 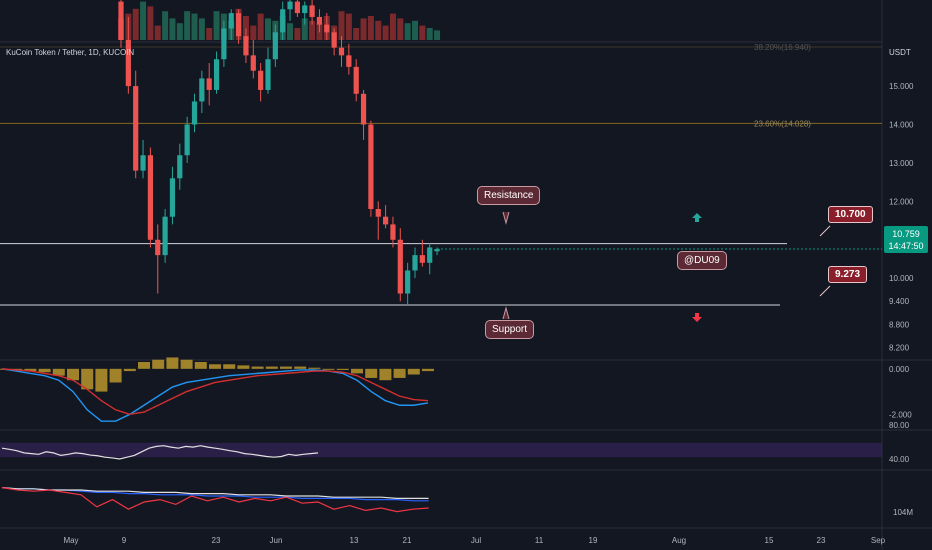 What do you see at coordinates (215, 500) in the screenshot?
I see `volume-line-c` at bounding box center [215, 500].